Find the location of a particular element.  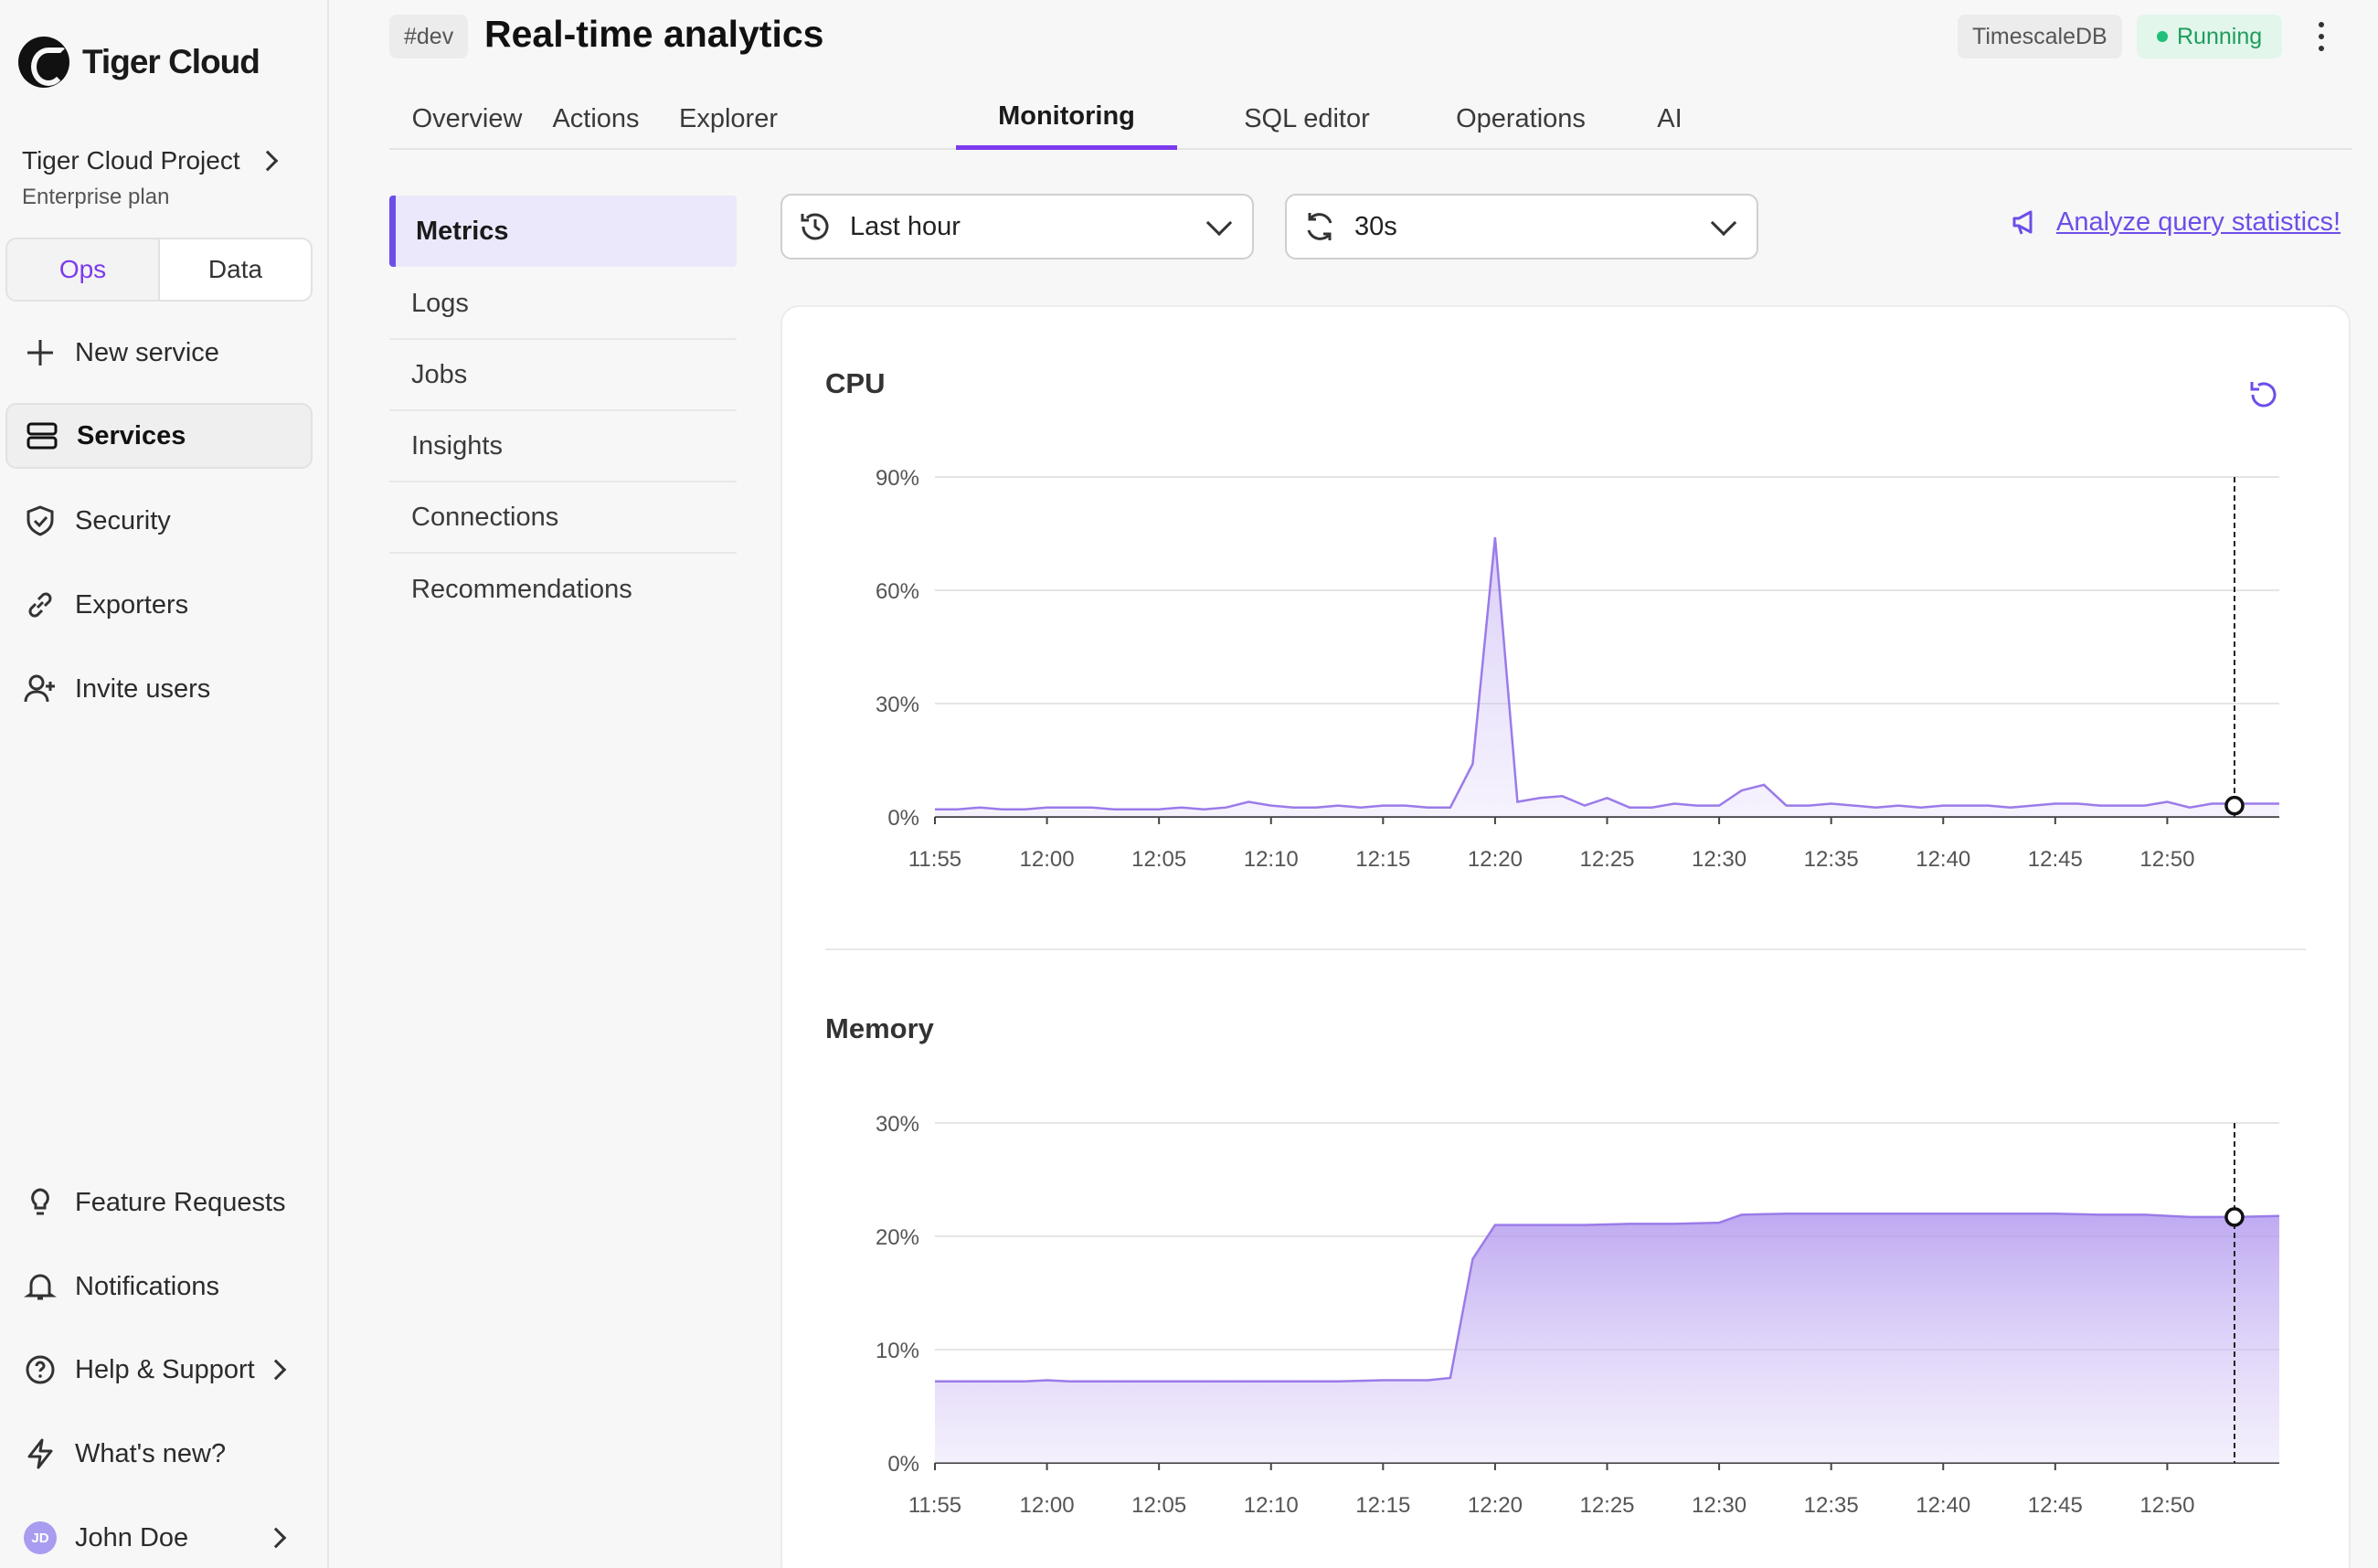

memory-series-area is located at coordinates (1607, 1338).